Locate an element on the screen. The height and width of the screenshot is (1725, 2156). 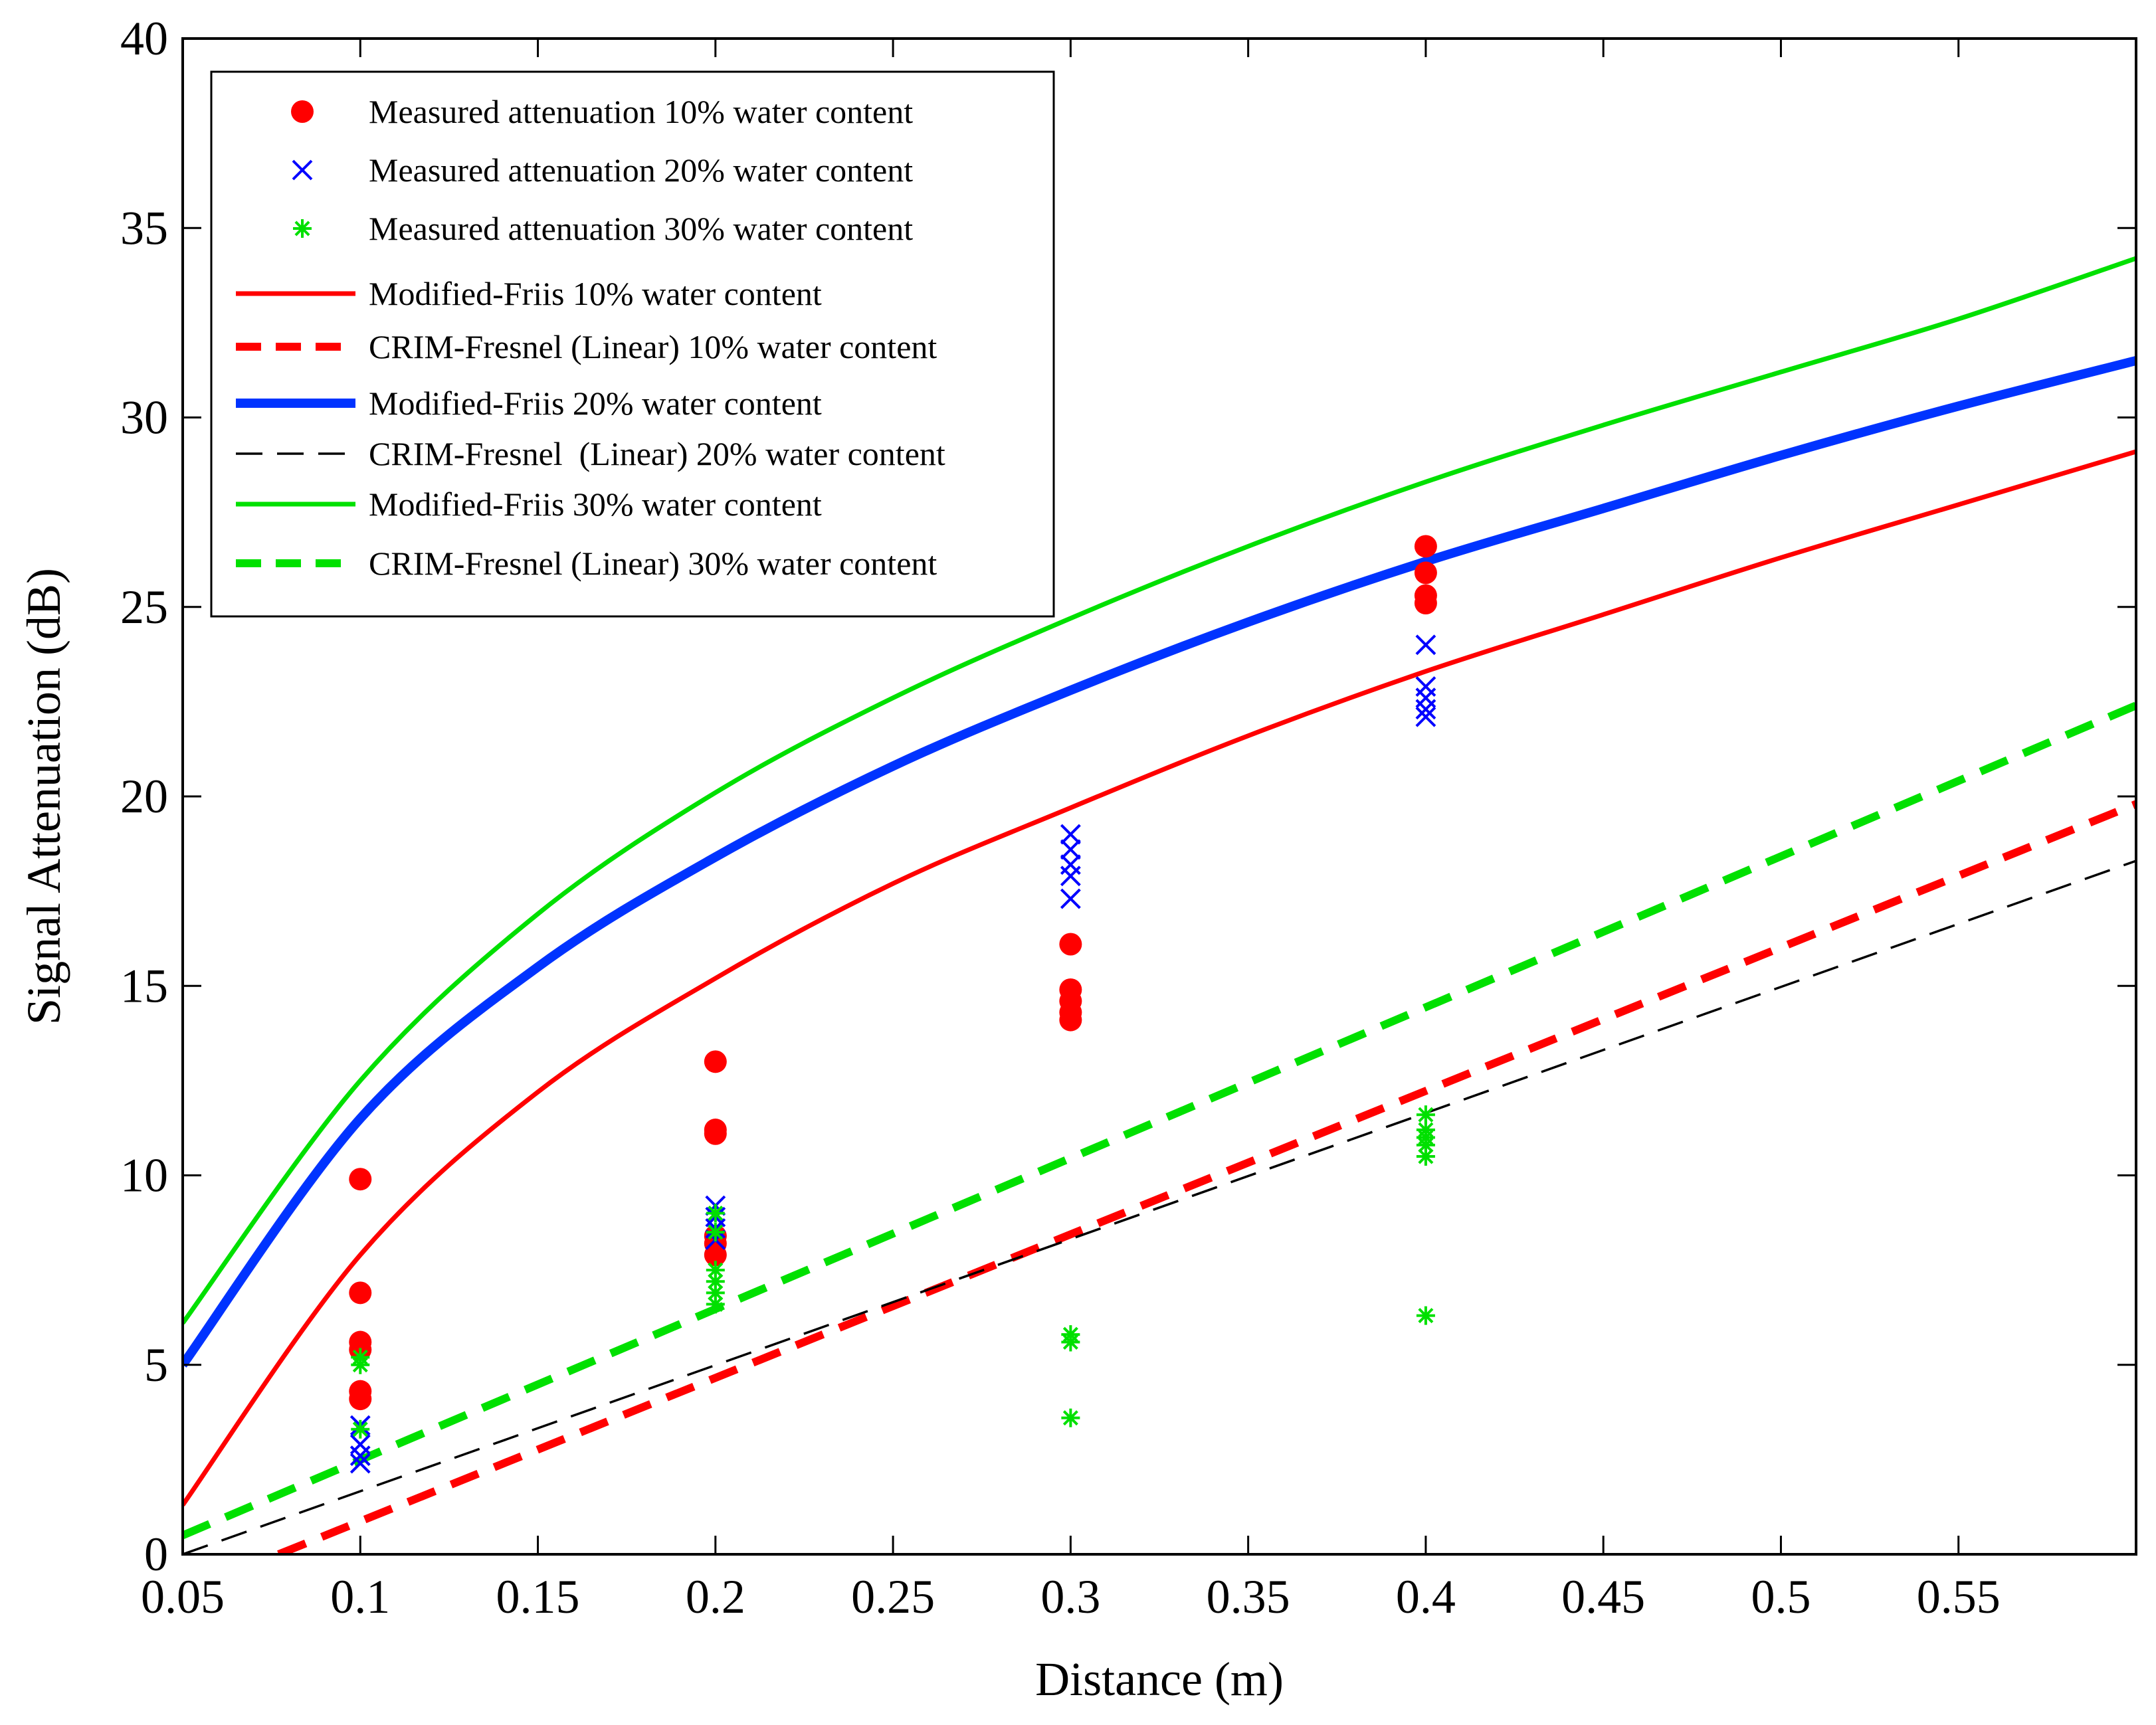
legend-label: Measured attenuation 10% water content is located at coordinates (641, 111).